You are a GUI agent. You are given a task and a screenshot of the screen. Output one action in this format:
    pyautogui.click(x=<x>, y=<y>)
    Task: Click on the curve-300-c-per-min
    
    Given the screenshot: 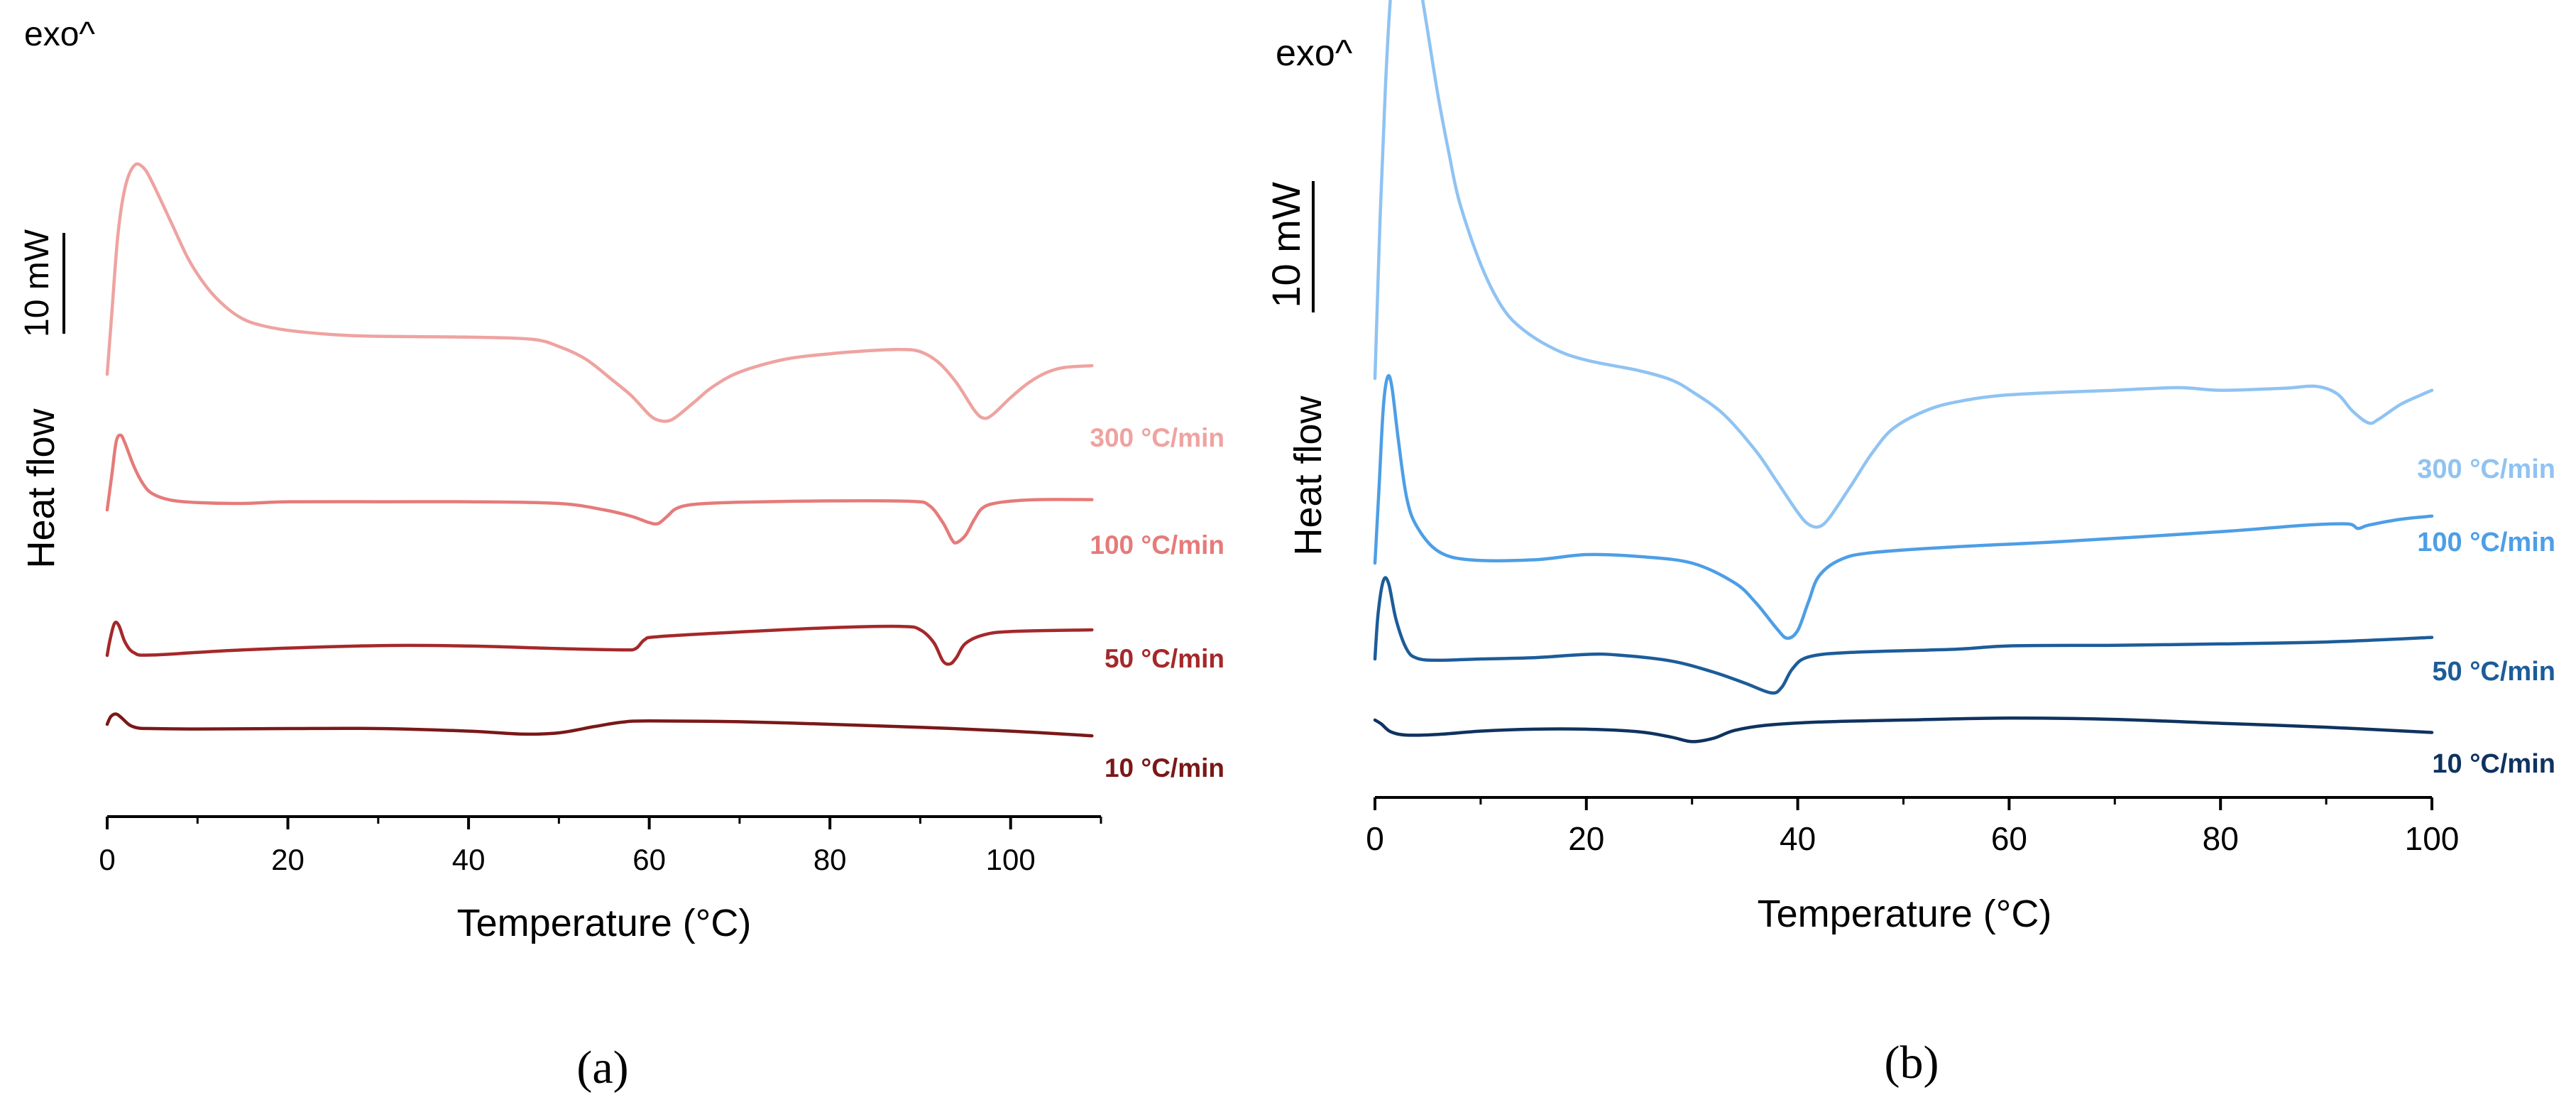 What is the action you would take?
    pyautogui.click(x=599, y=292)
    